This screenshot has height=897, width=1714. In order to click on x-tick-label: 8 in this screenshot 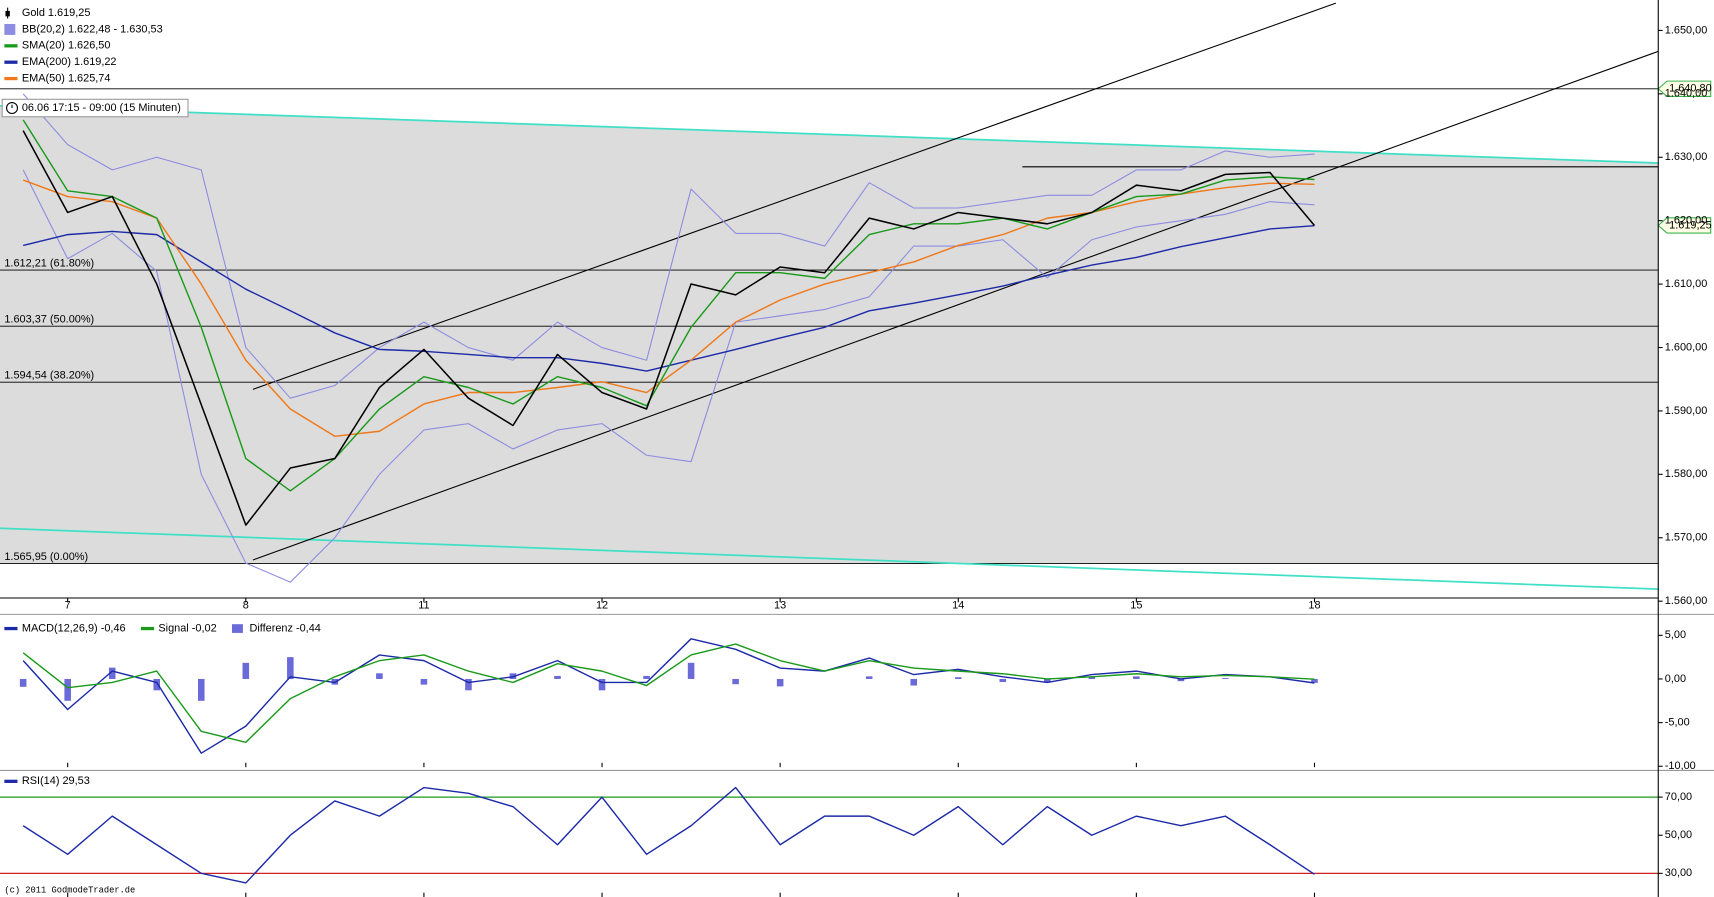, I will do `click(246, 606)`.